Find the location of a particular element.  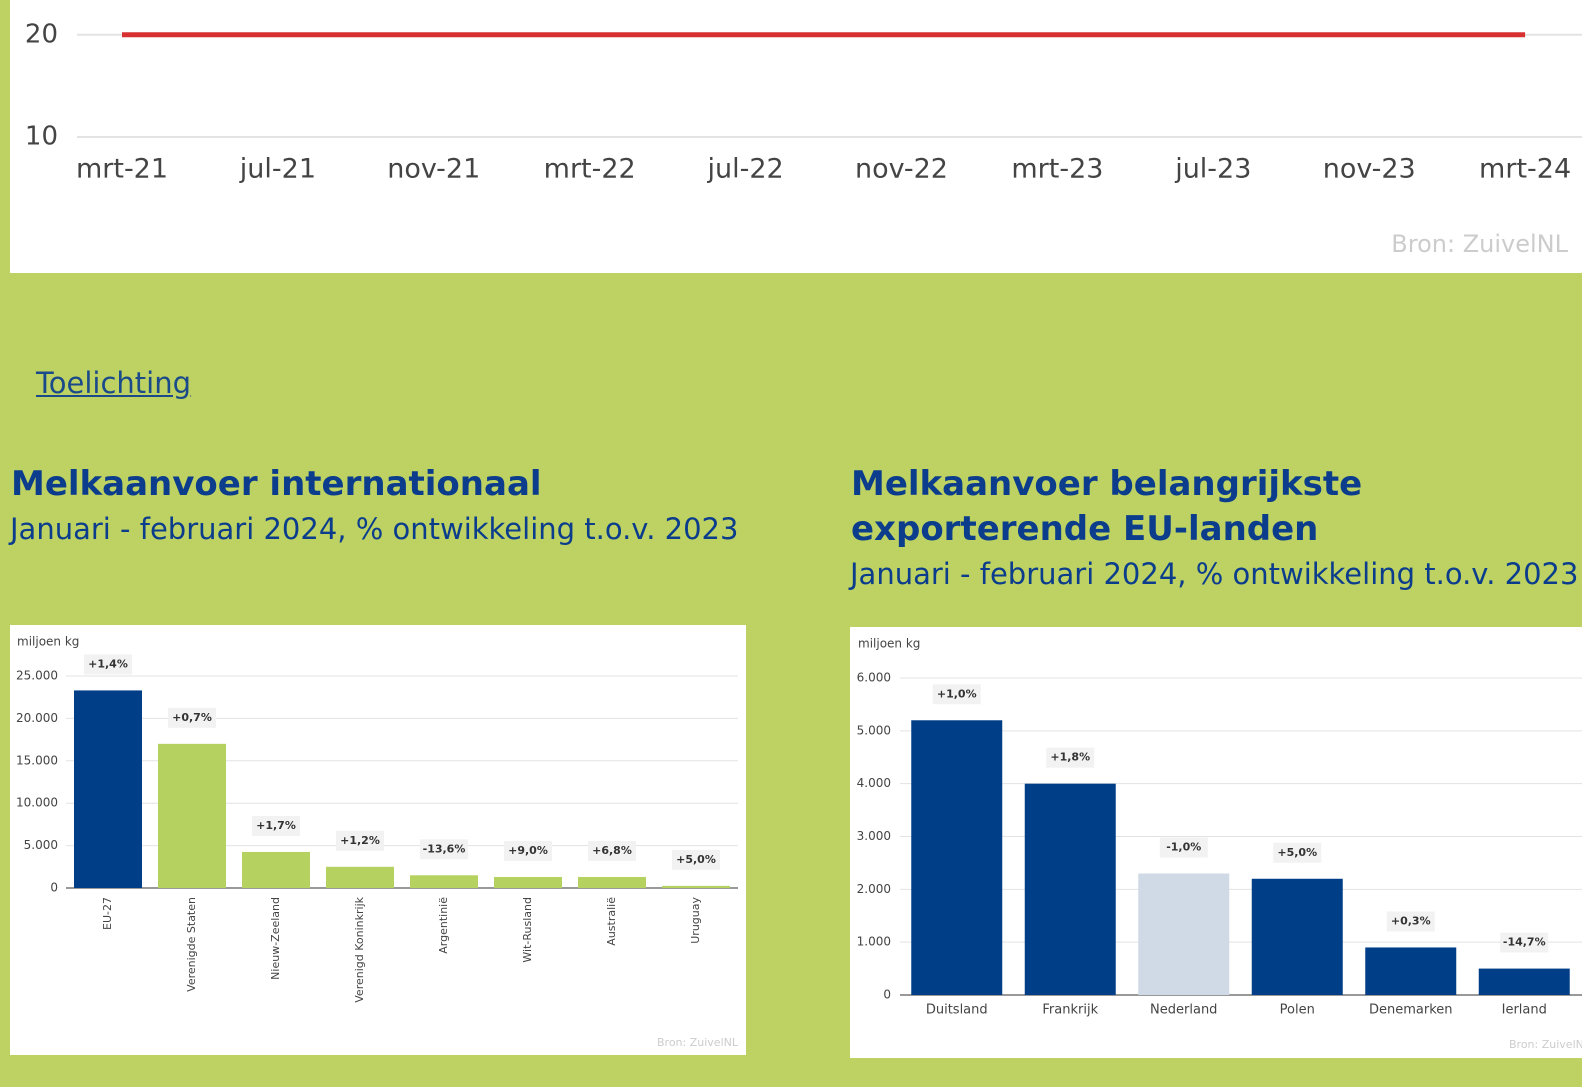

y-tick-label: 25.000 is located at coordinates (37, 676).